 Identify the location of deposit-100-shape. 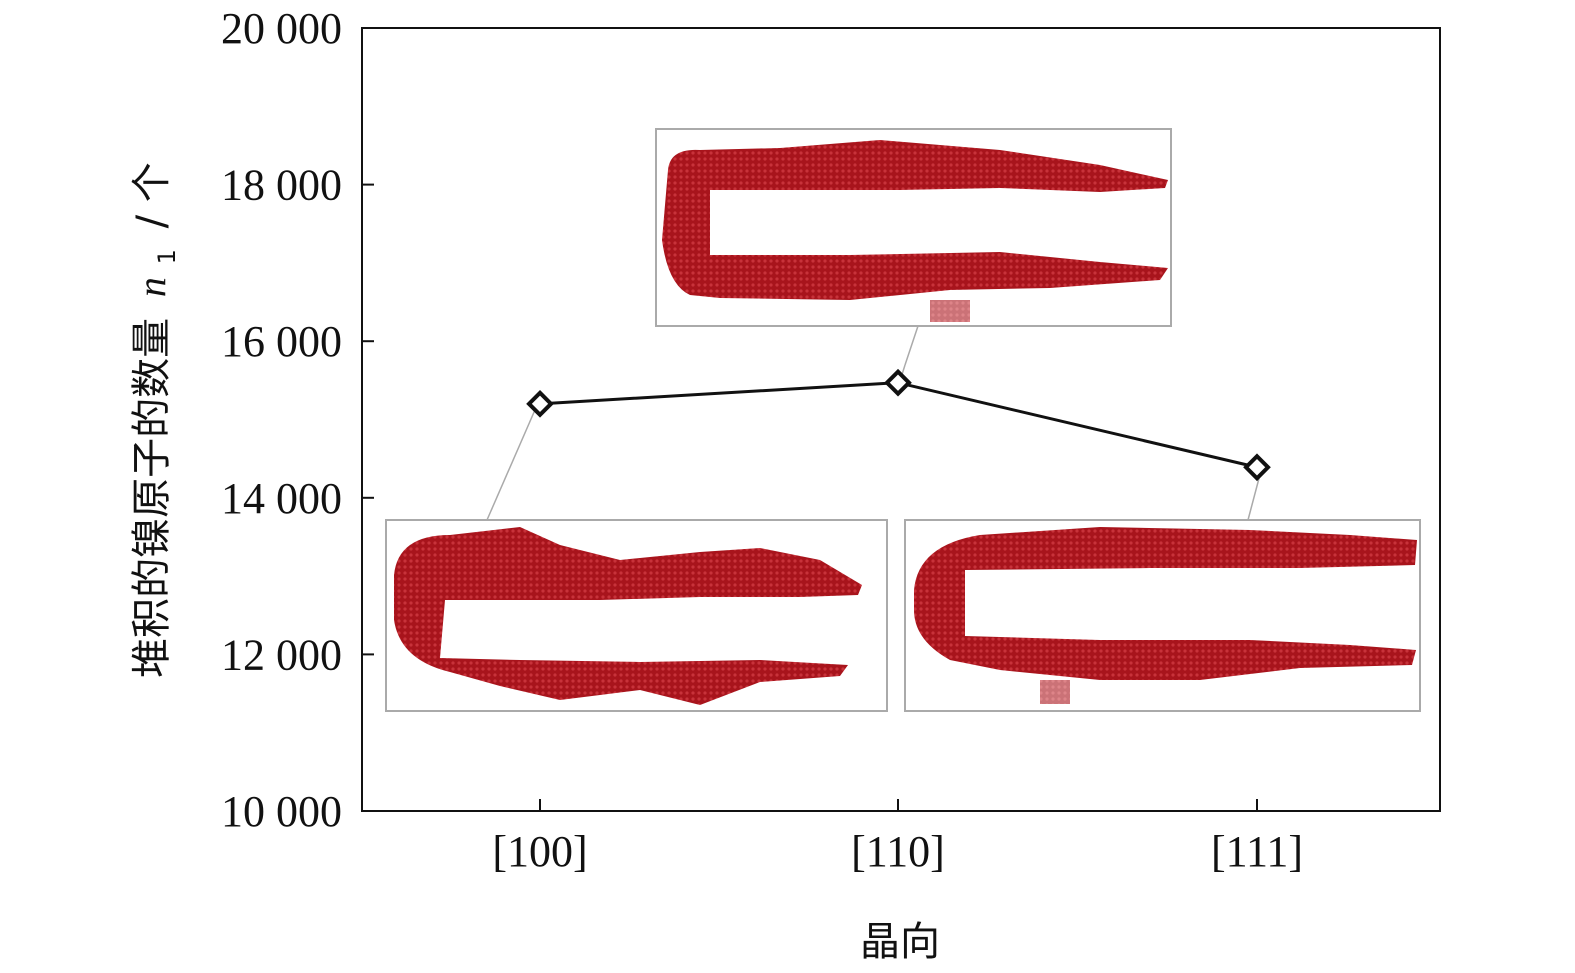
(628, 616).